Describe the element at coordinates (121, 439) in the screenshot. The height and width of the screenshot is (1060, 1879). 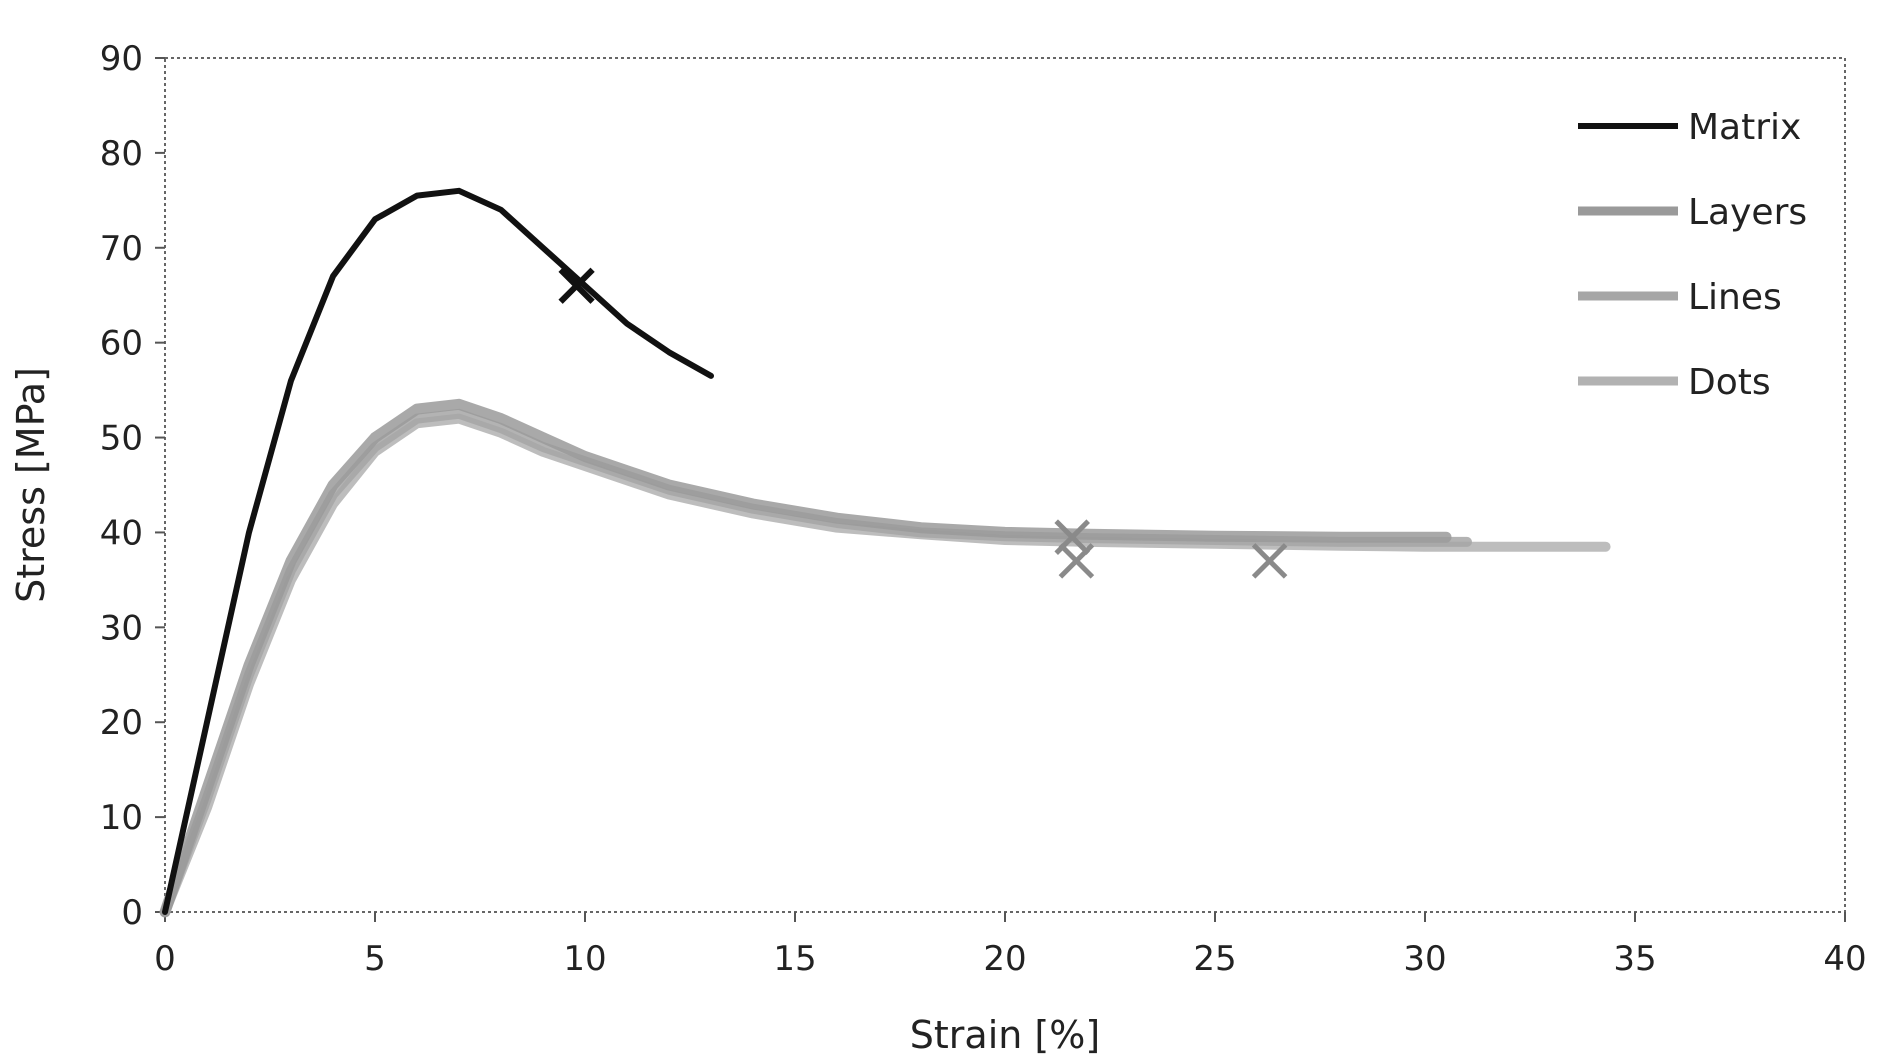
I see `y-tick-label: 50` at that location.